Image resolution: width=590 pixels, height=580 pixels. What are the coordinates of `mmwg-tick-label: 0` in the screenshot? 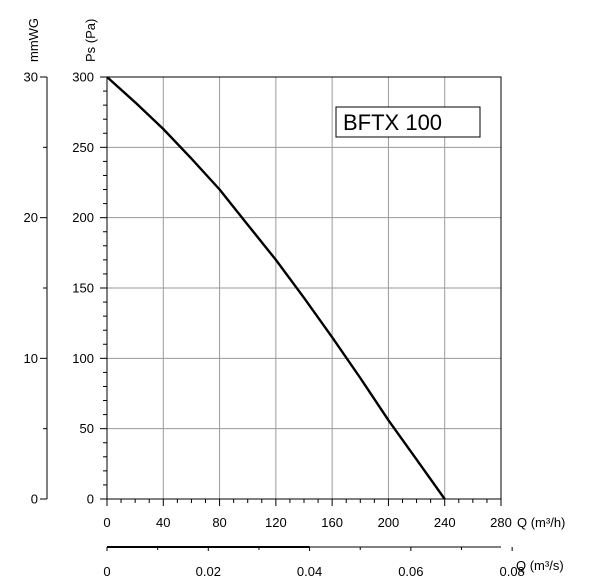 It's located at (34, 499).